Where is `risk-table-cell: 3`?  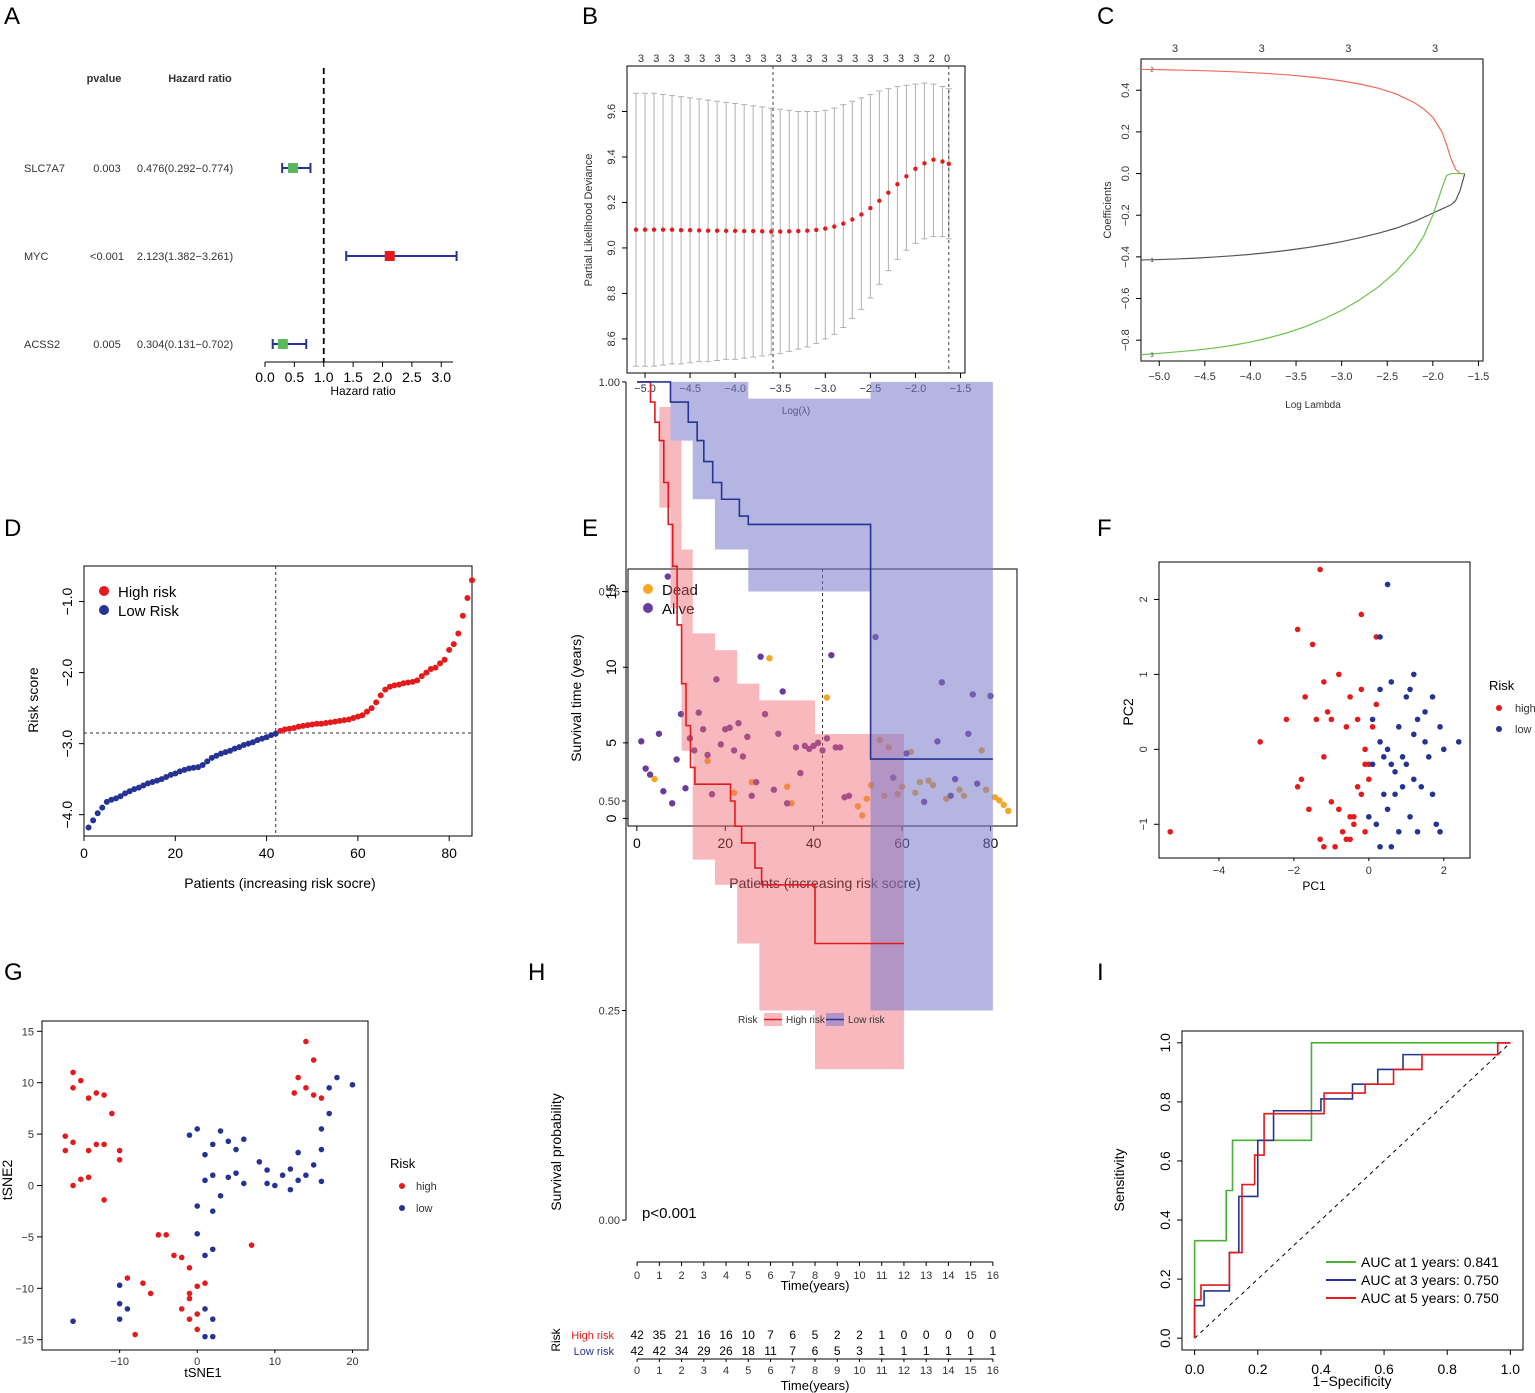 risk-table-cell: 3 is located at coordinates (859, 1351).